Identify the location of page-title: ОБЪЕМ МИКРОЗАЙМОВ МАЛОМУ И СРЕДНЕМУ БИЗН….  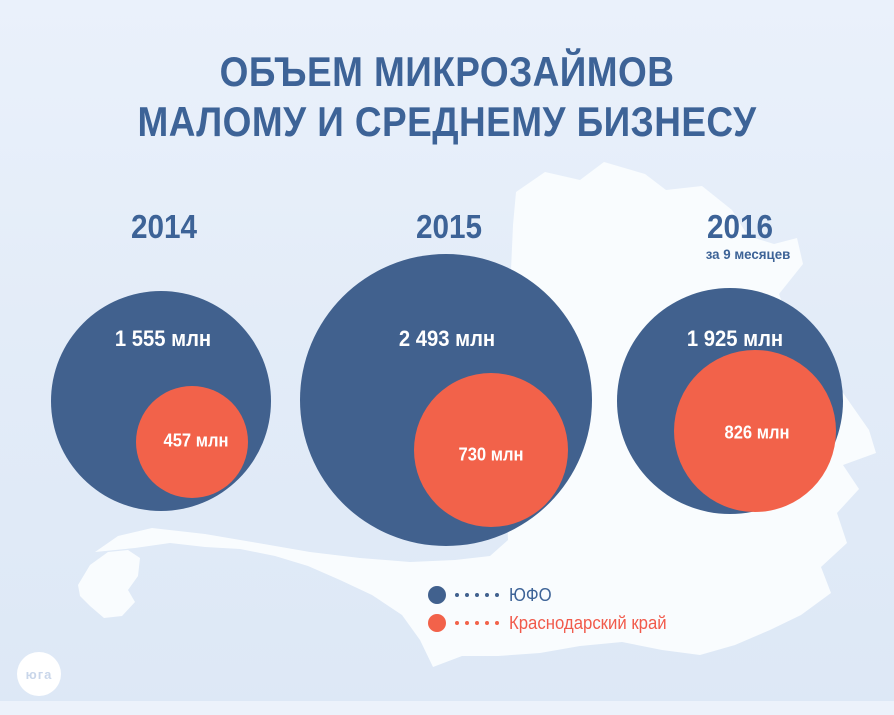
(447, 97).